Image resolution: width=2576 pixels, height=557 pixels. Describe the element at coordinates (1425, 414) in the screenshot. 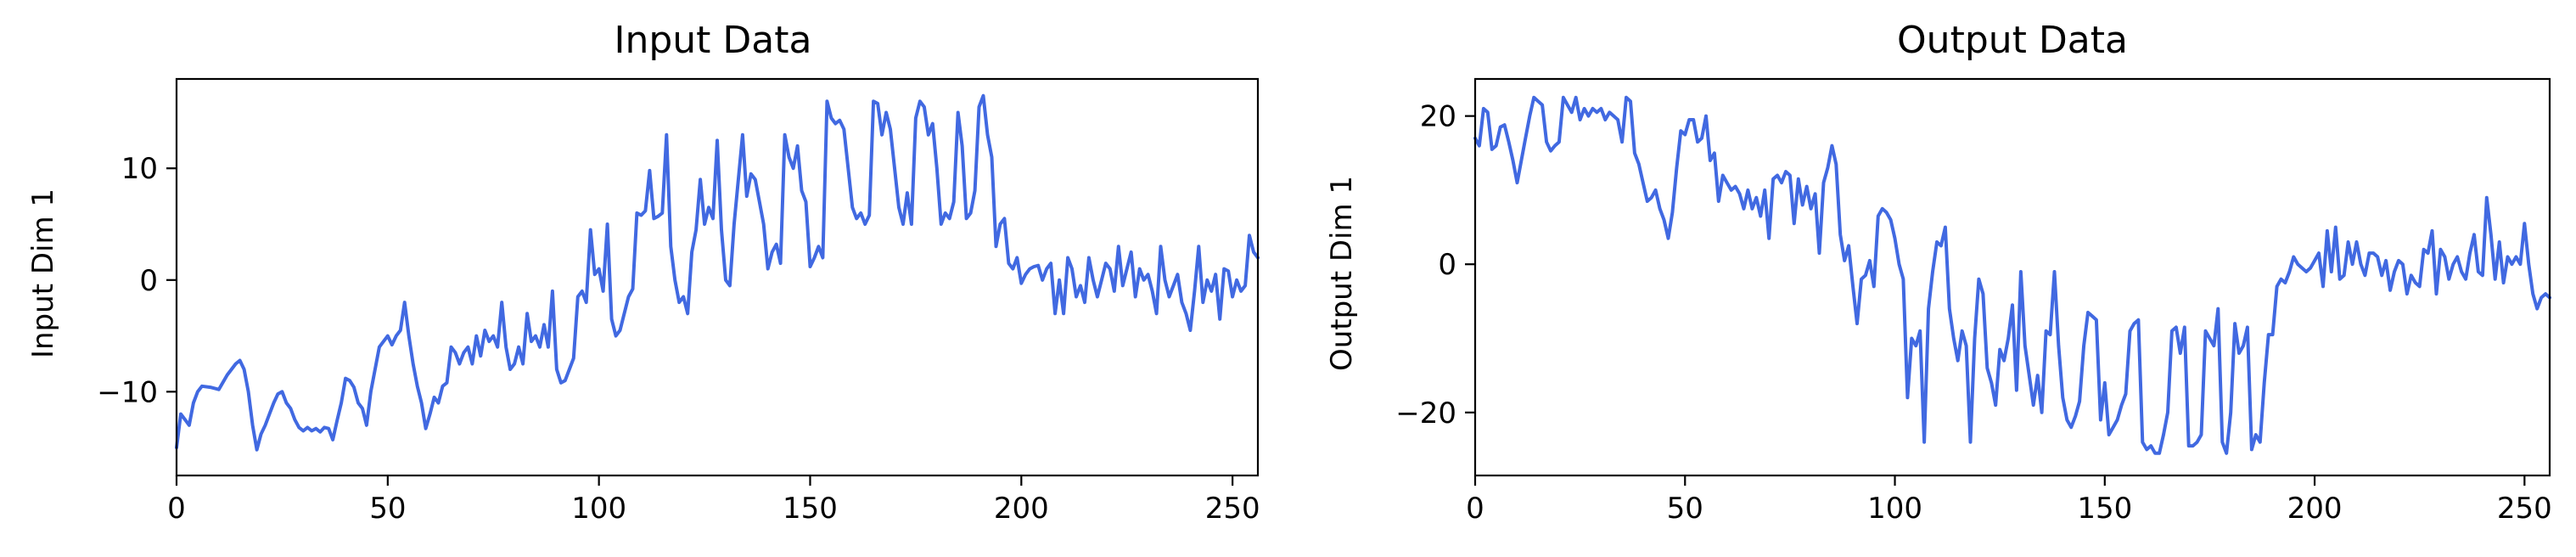

I see `y-tick-label: −20` at that location.